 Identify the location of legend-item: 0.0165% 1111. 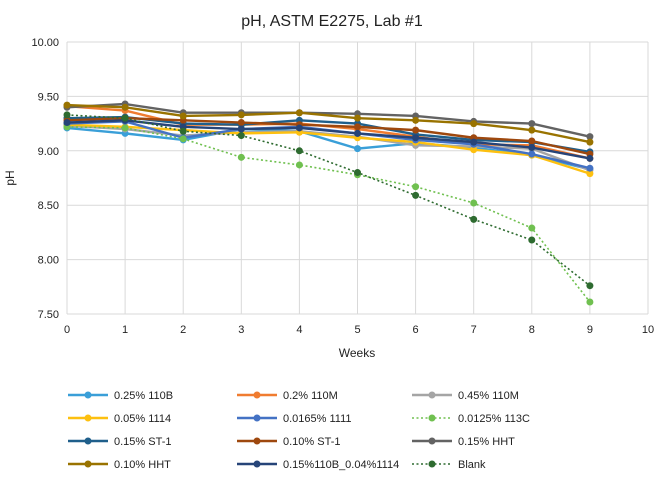
(294, 419).